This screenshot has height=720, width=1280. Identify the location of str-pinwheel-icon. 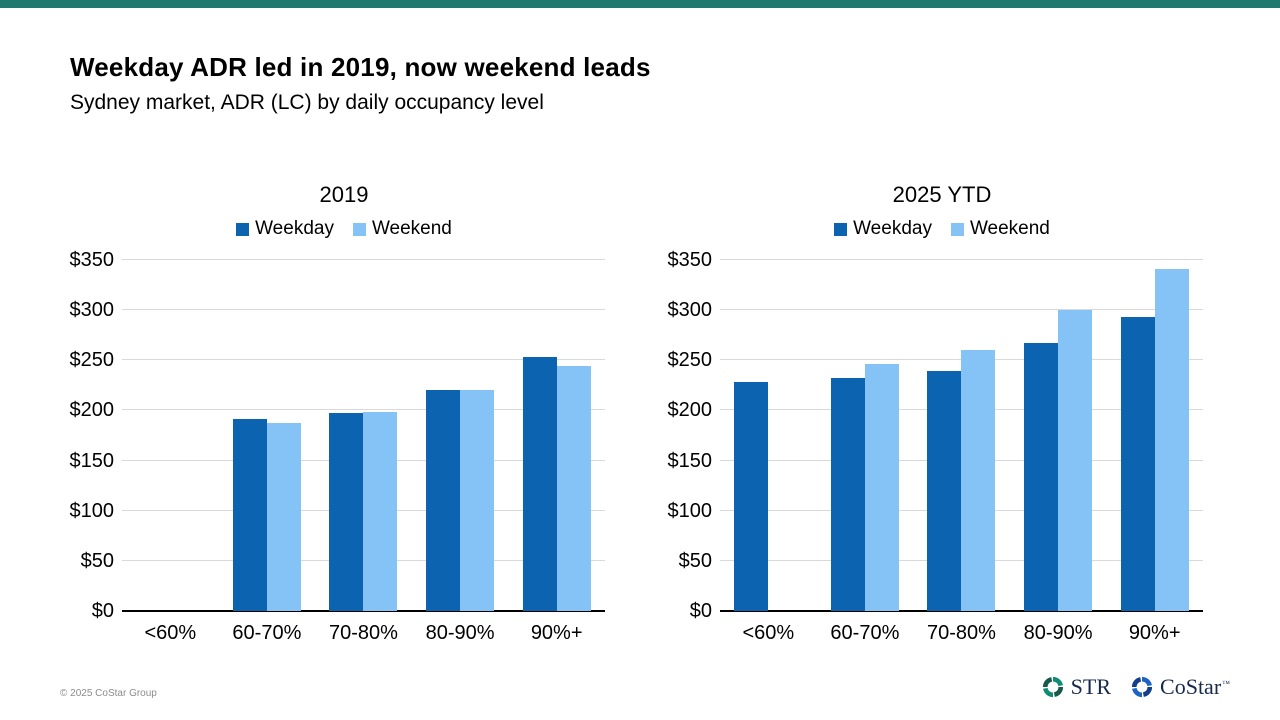
(1052, 687).